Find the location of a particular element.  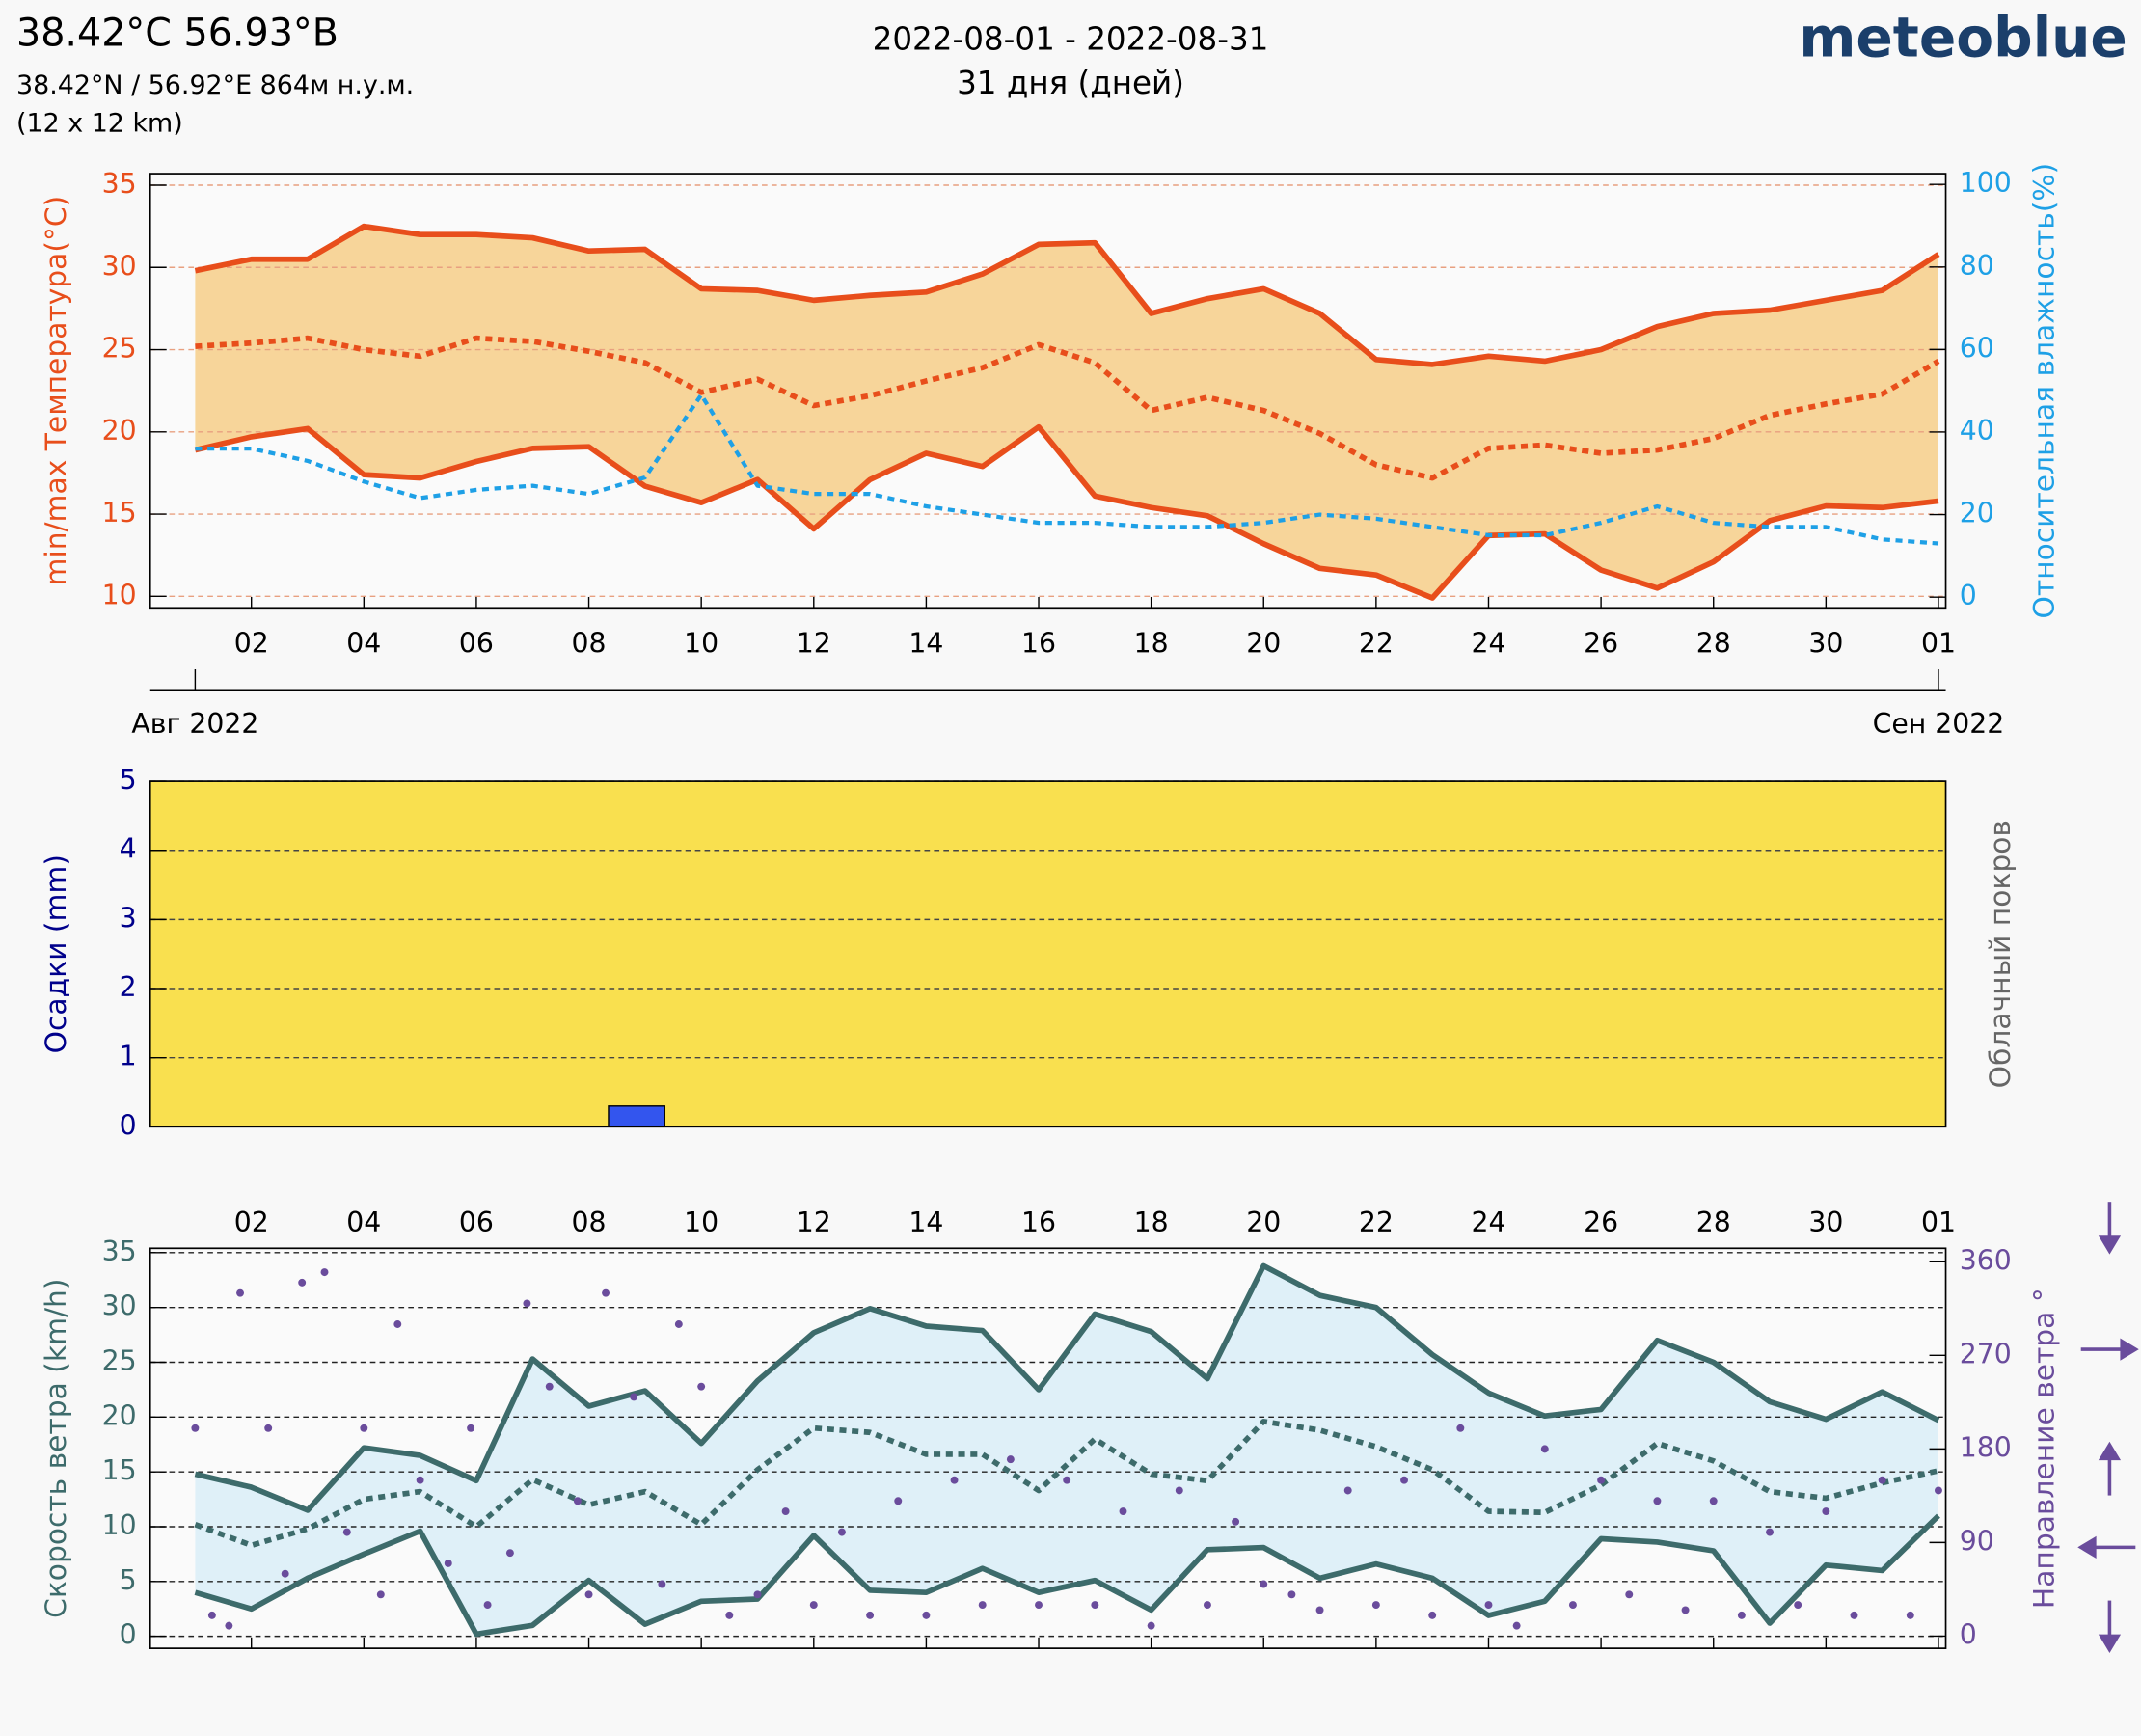

x-tick-label: 16 is located at coordinates (1039, 644).